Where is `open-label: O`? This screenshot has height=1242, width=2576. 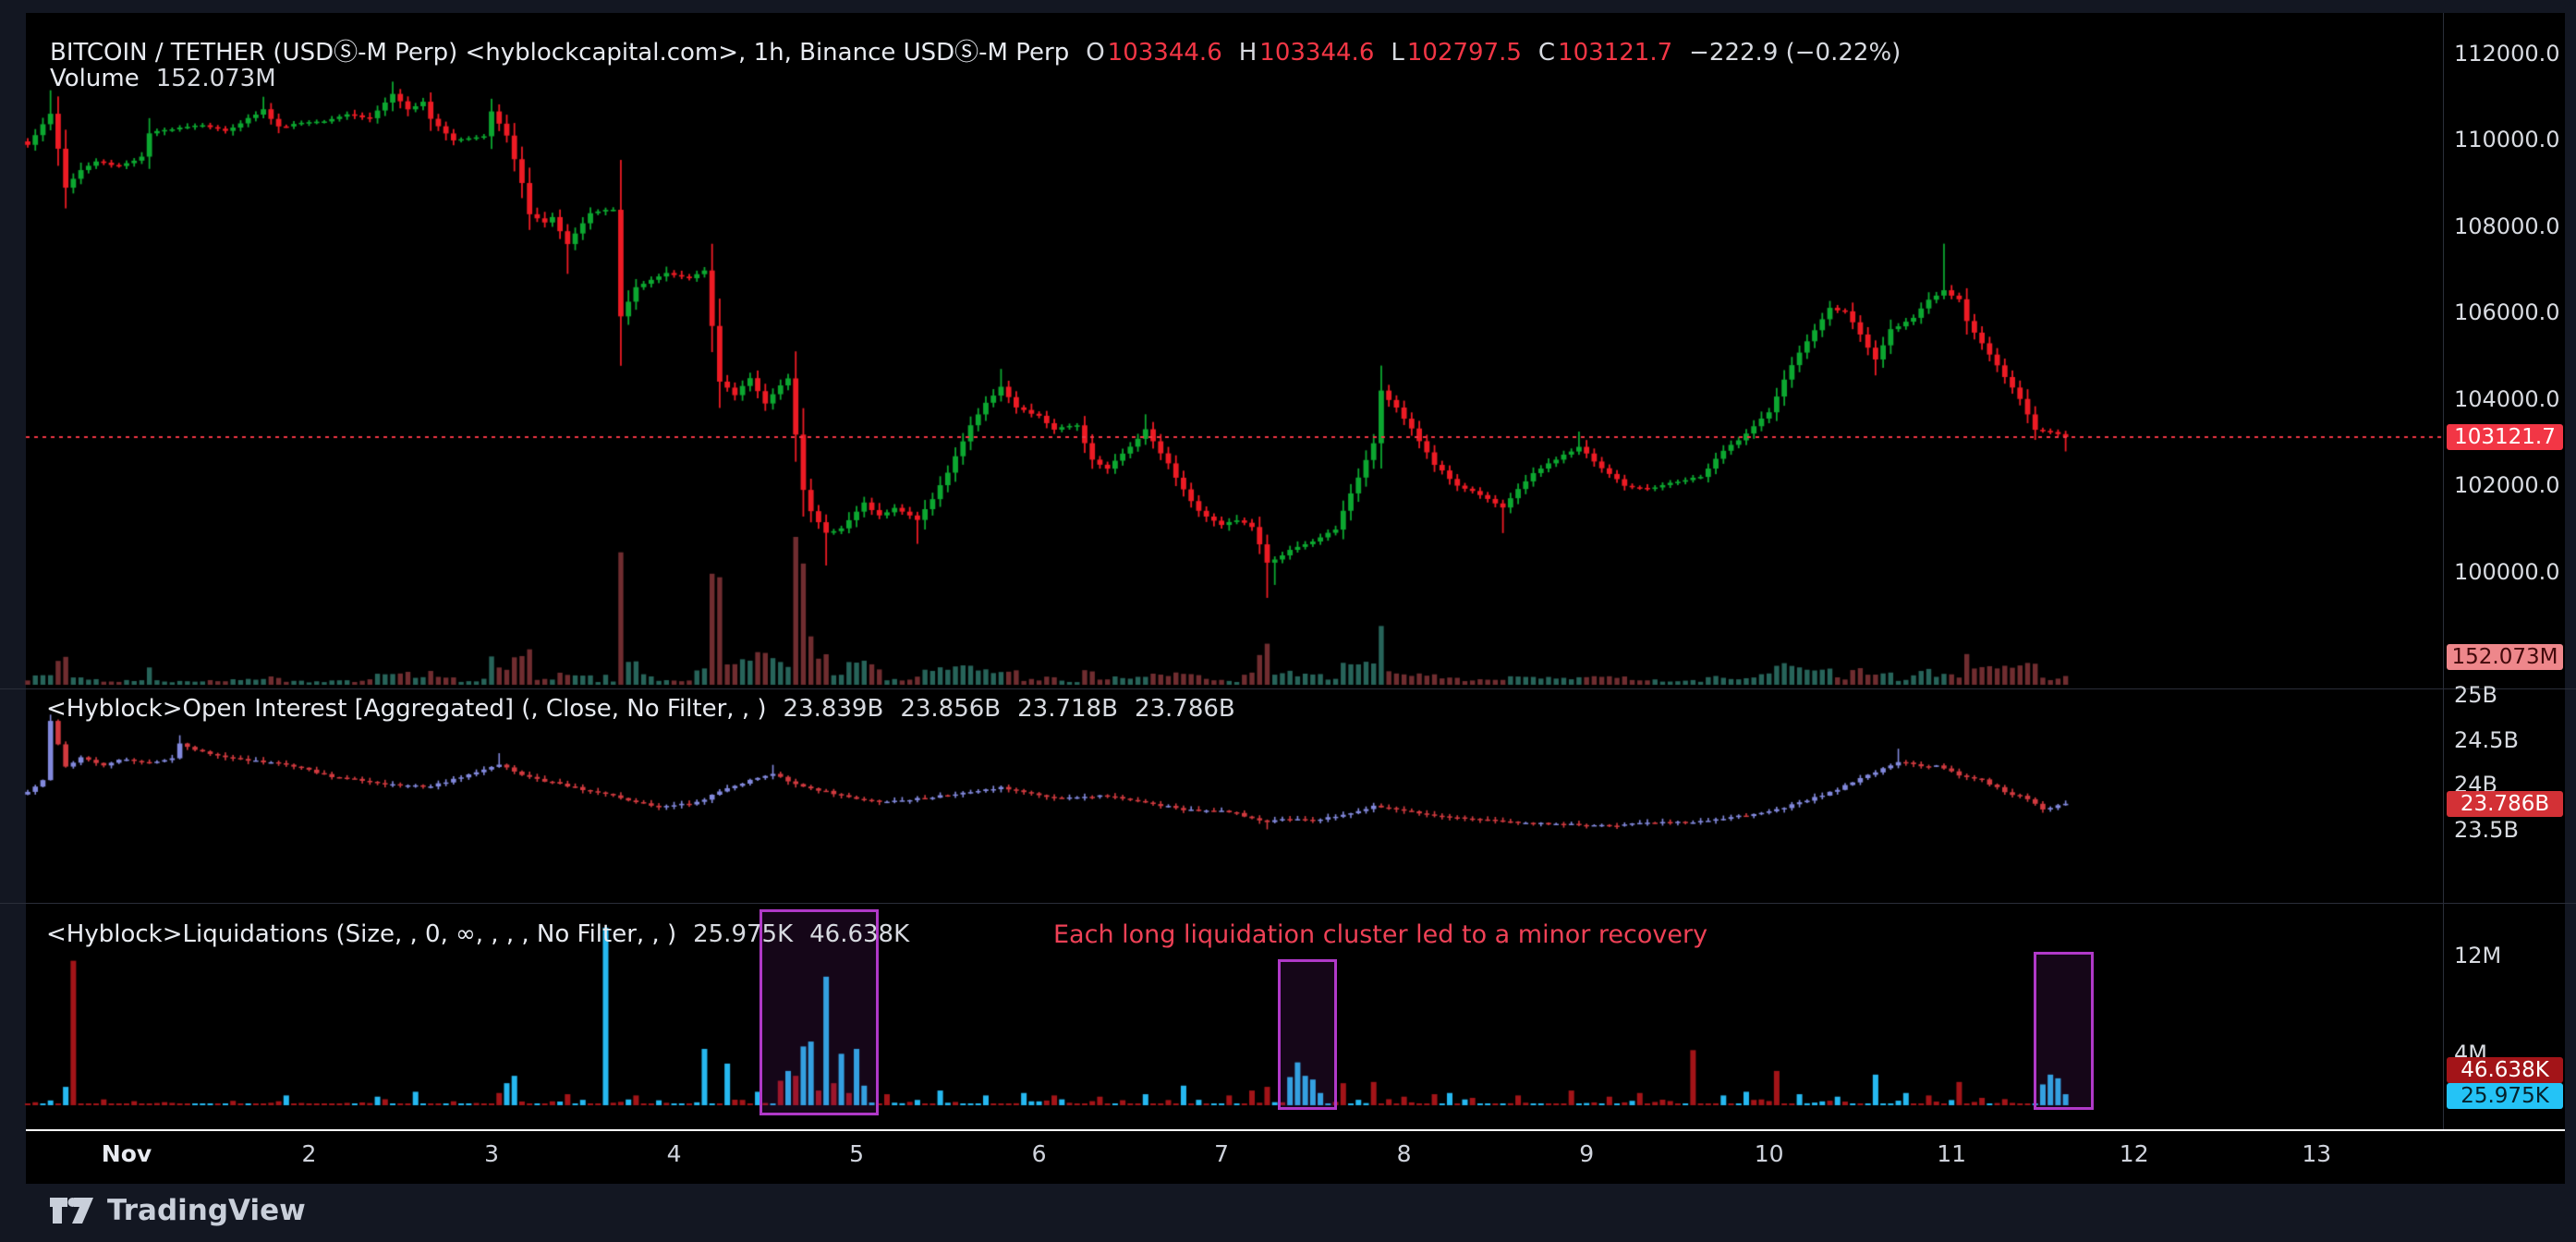 open-label: O is located at coordinates (1095, 53).